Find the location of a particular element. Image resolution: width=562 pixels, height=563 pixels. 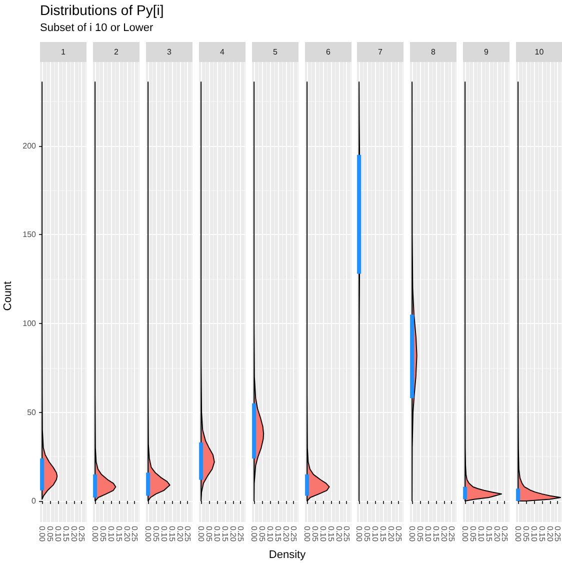

text: 7 is located at coordinates (381, 52).